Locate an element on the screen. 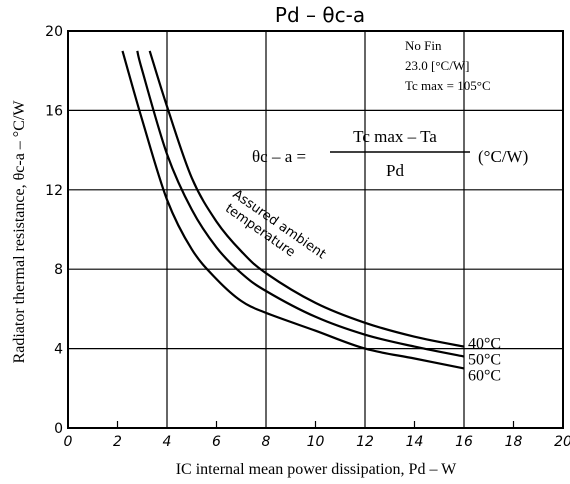 Image resolution: width=570 pixels, height=484 pixels. formula-unit: (°C/W) is located at coordinates (503, 156).